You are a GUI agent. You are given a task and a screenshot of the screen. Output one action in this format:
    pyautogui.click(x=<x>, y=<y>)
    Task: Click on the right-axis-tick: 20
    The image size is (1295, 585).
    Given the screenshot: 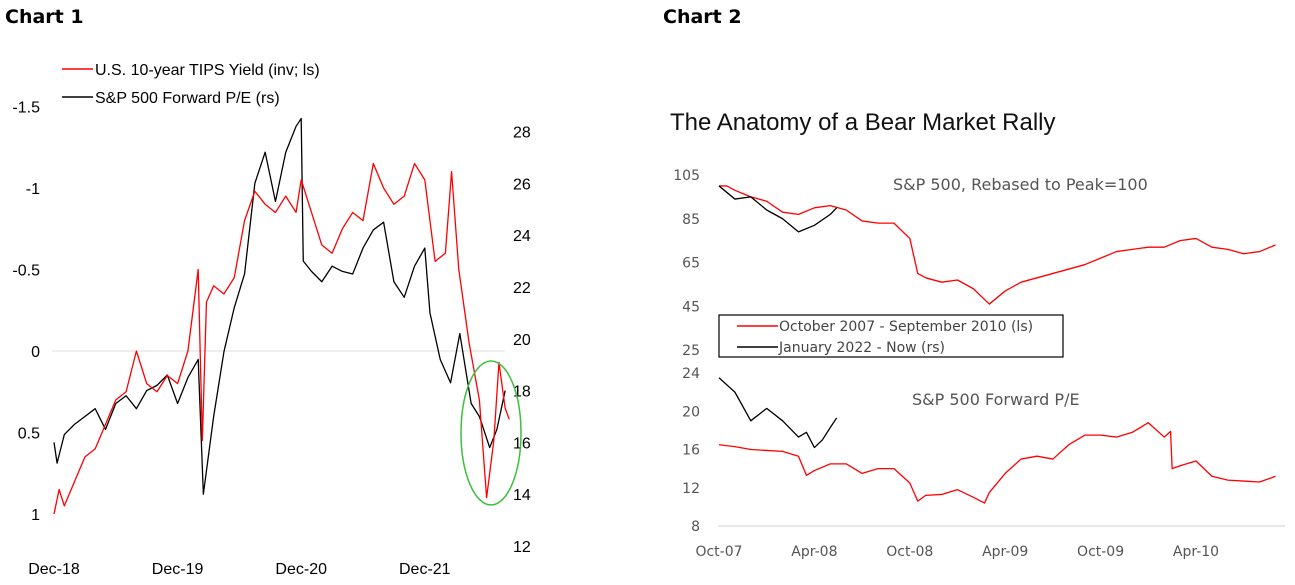 What is the action you would take?
    pyautogui.click(x=522, y=340)
    